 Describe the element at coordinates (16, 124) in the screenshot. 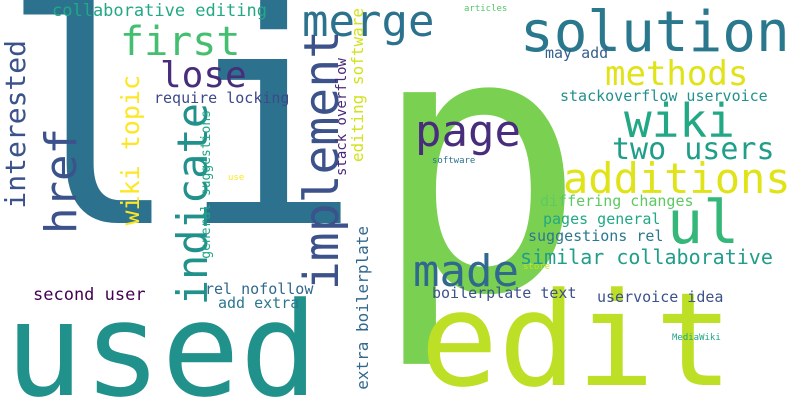

I see `word-interested: interested` at that location.